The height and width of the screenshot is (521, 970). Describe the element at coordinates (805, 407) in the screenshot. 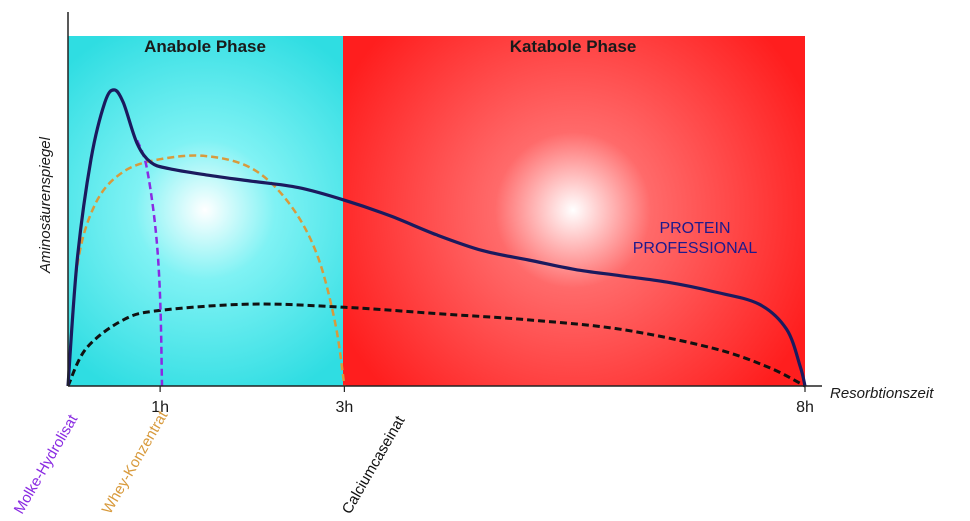

I see `x-tick-label: 8h` at that location.